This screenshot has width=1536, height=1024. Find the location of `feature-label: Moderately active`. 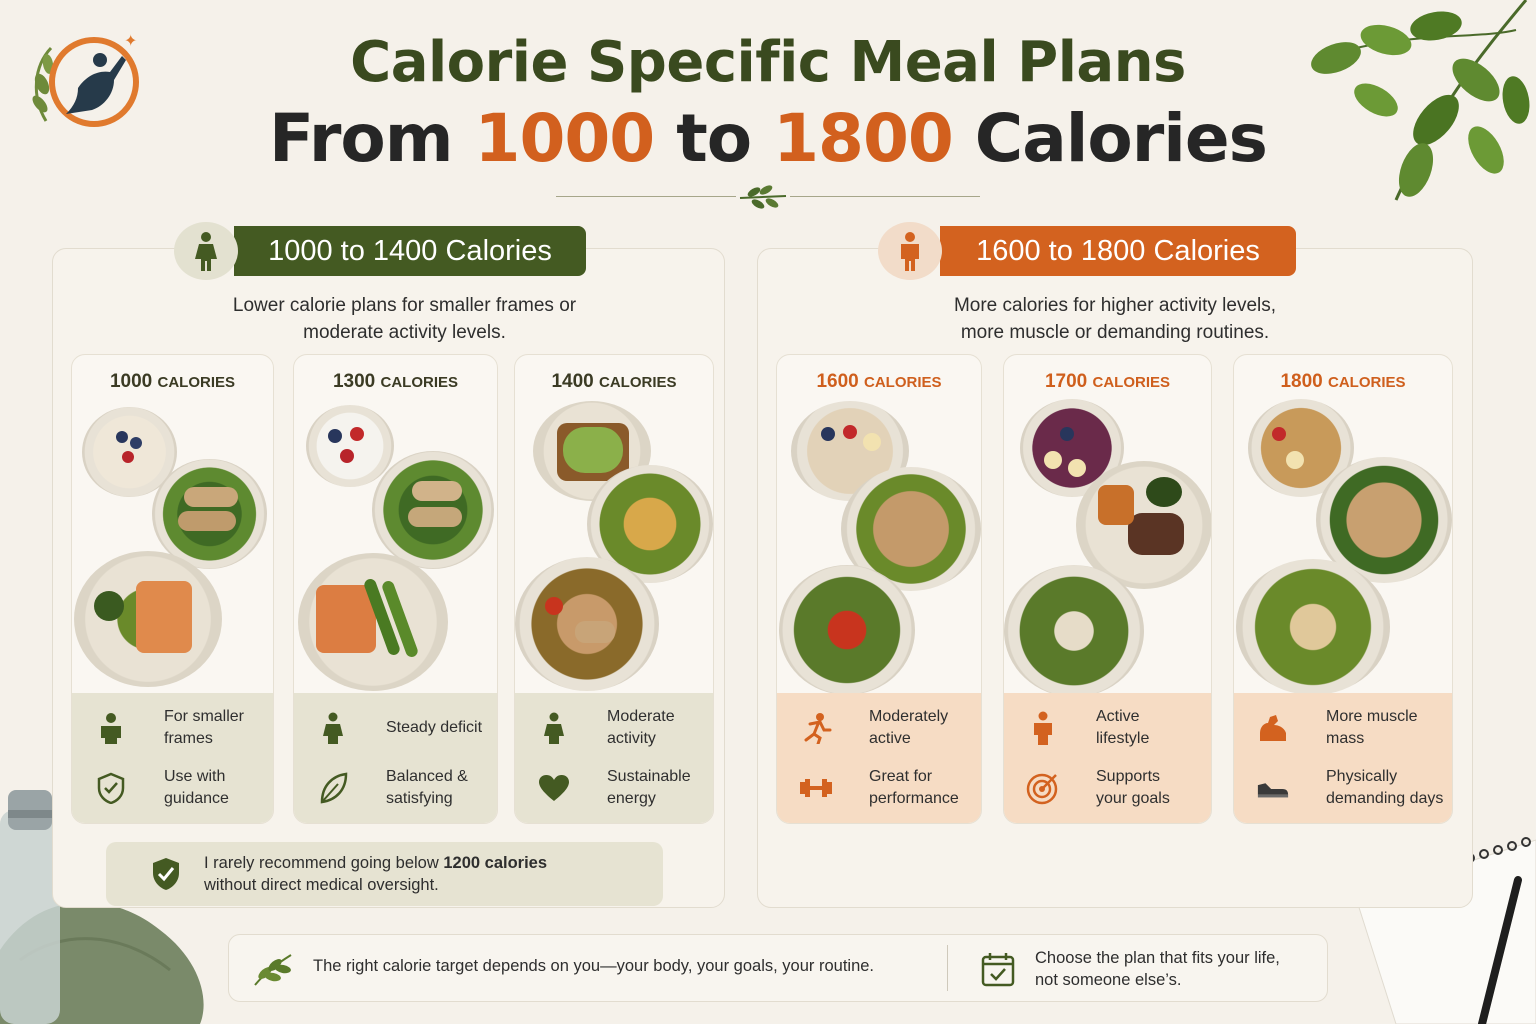

feature-label: Moderately active is located at coordinates (909, 727).